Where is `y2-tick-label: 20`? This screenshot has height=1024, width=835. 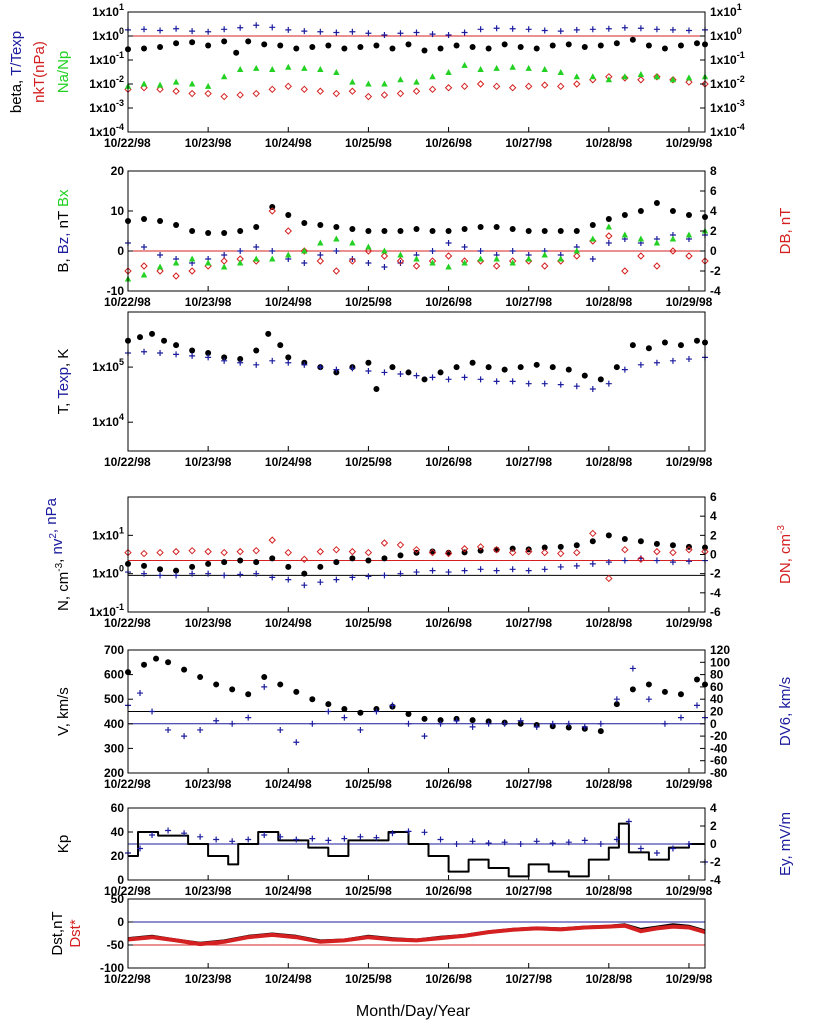 y2-tick-label: 20 is located at coordinates (717, 712).